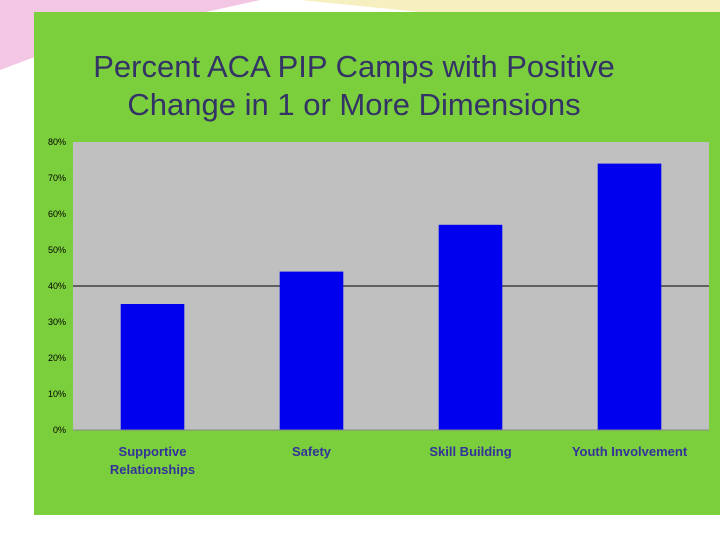 This screenshot has height=540, width=720. What do you see at coordinates (312, 451) in the screenshot?
I see `x-category-label: Safety` at bounding box center [312, 451].